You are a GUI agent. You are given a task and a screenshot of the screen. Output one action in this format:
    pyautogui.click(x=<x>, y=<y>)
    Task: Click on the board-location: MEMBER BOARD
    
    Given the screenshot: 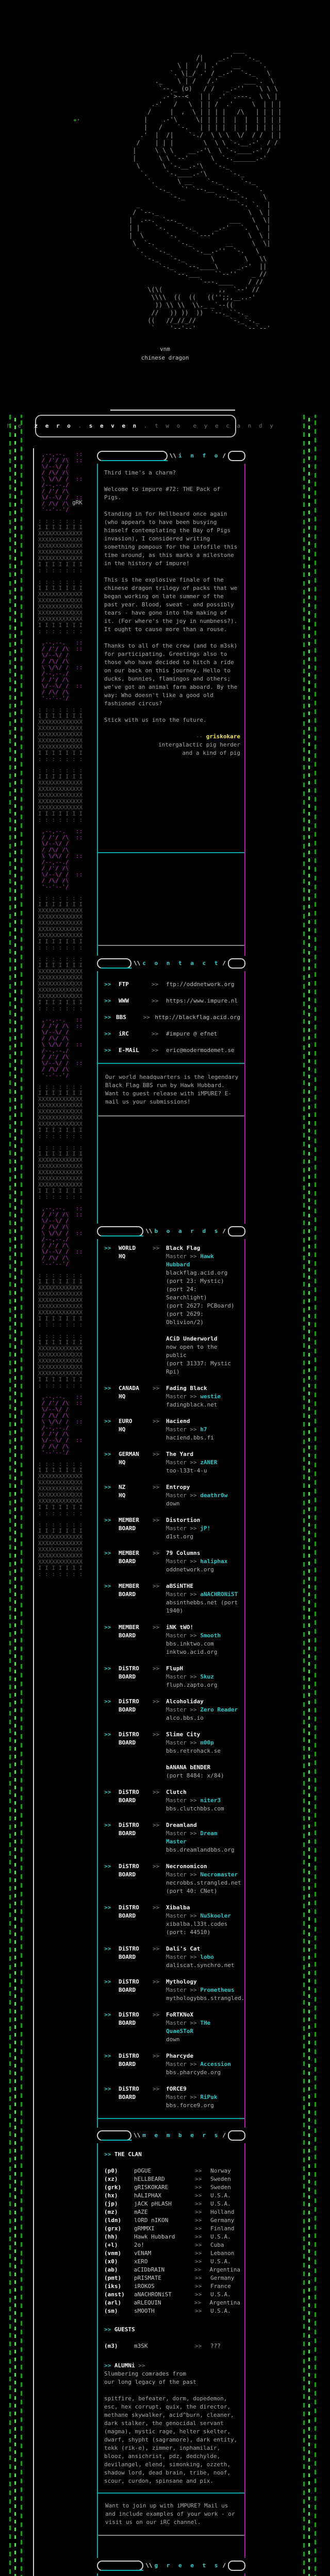 What is the action you would take?
    pyautogui.click(x=129, y=1557)
    